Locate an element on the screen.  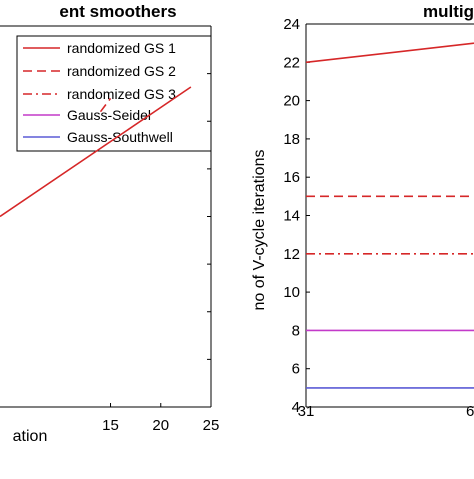
right-y-tick-label: 20 is located at coordinates (291, 101).